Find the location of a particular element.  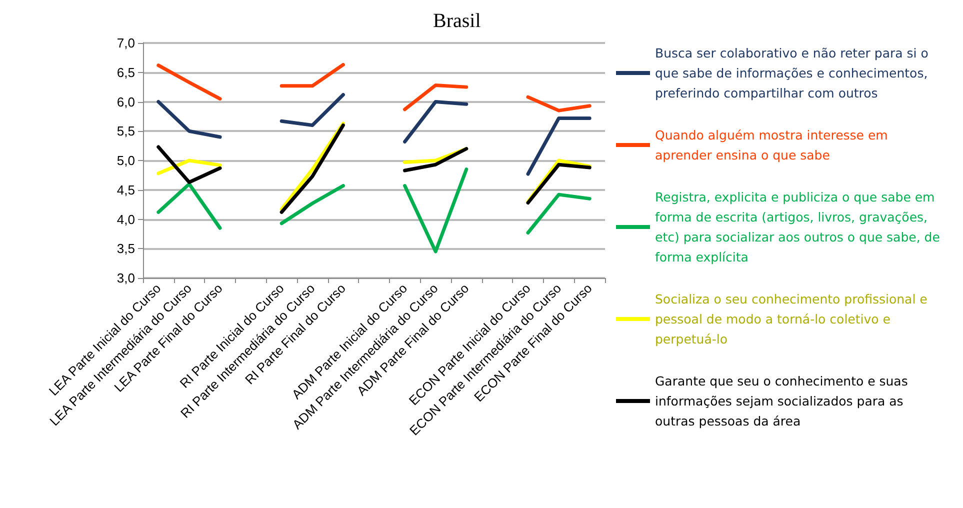

chart-title: Brasil is located at coordinates (457, 21).